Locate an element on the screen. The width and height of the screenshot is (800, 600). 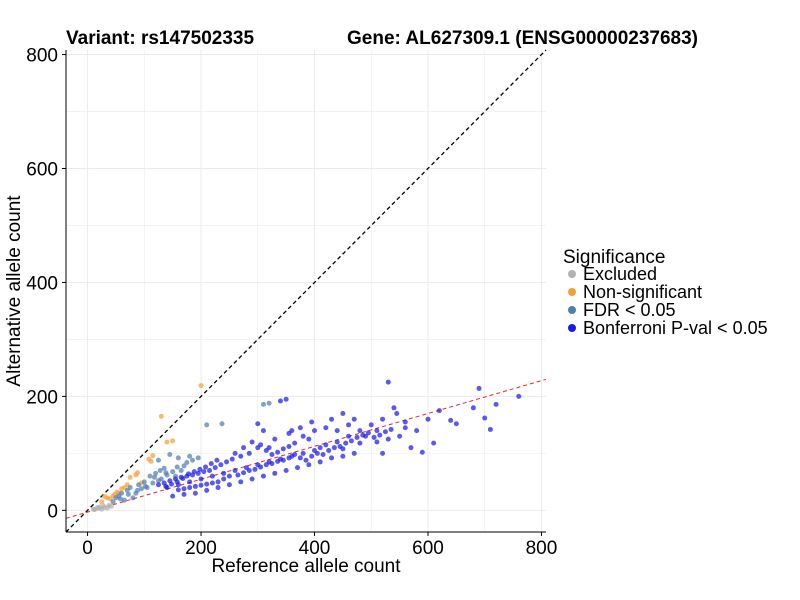
y-tick-label: 0 is located at coordinates (52, 511).